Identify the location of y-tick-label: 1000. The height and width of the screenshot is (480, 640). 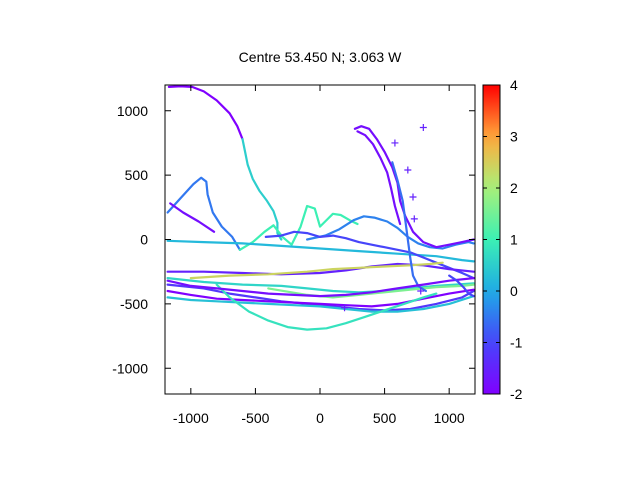
(132, 111).